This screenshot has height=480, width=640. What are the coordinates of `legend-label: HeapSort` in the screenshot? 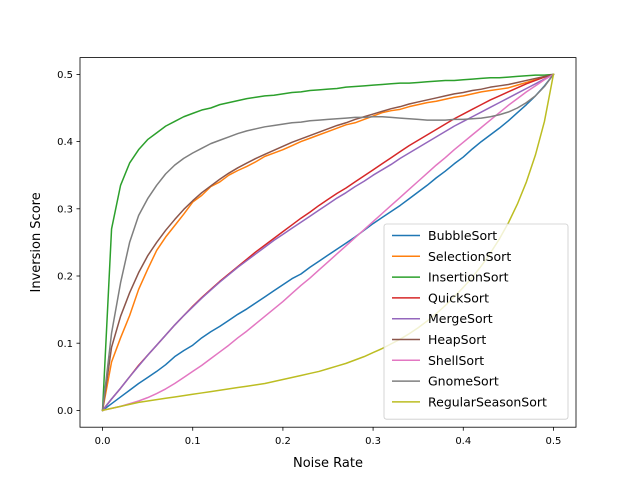 It's located at (457, 339).